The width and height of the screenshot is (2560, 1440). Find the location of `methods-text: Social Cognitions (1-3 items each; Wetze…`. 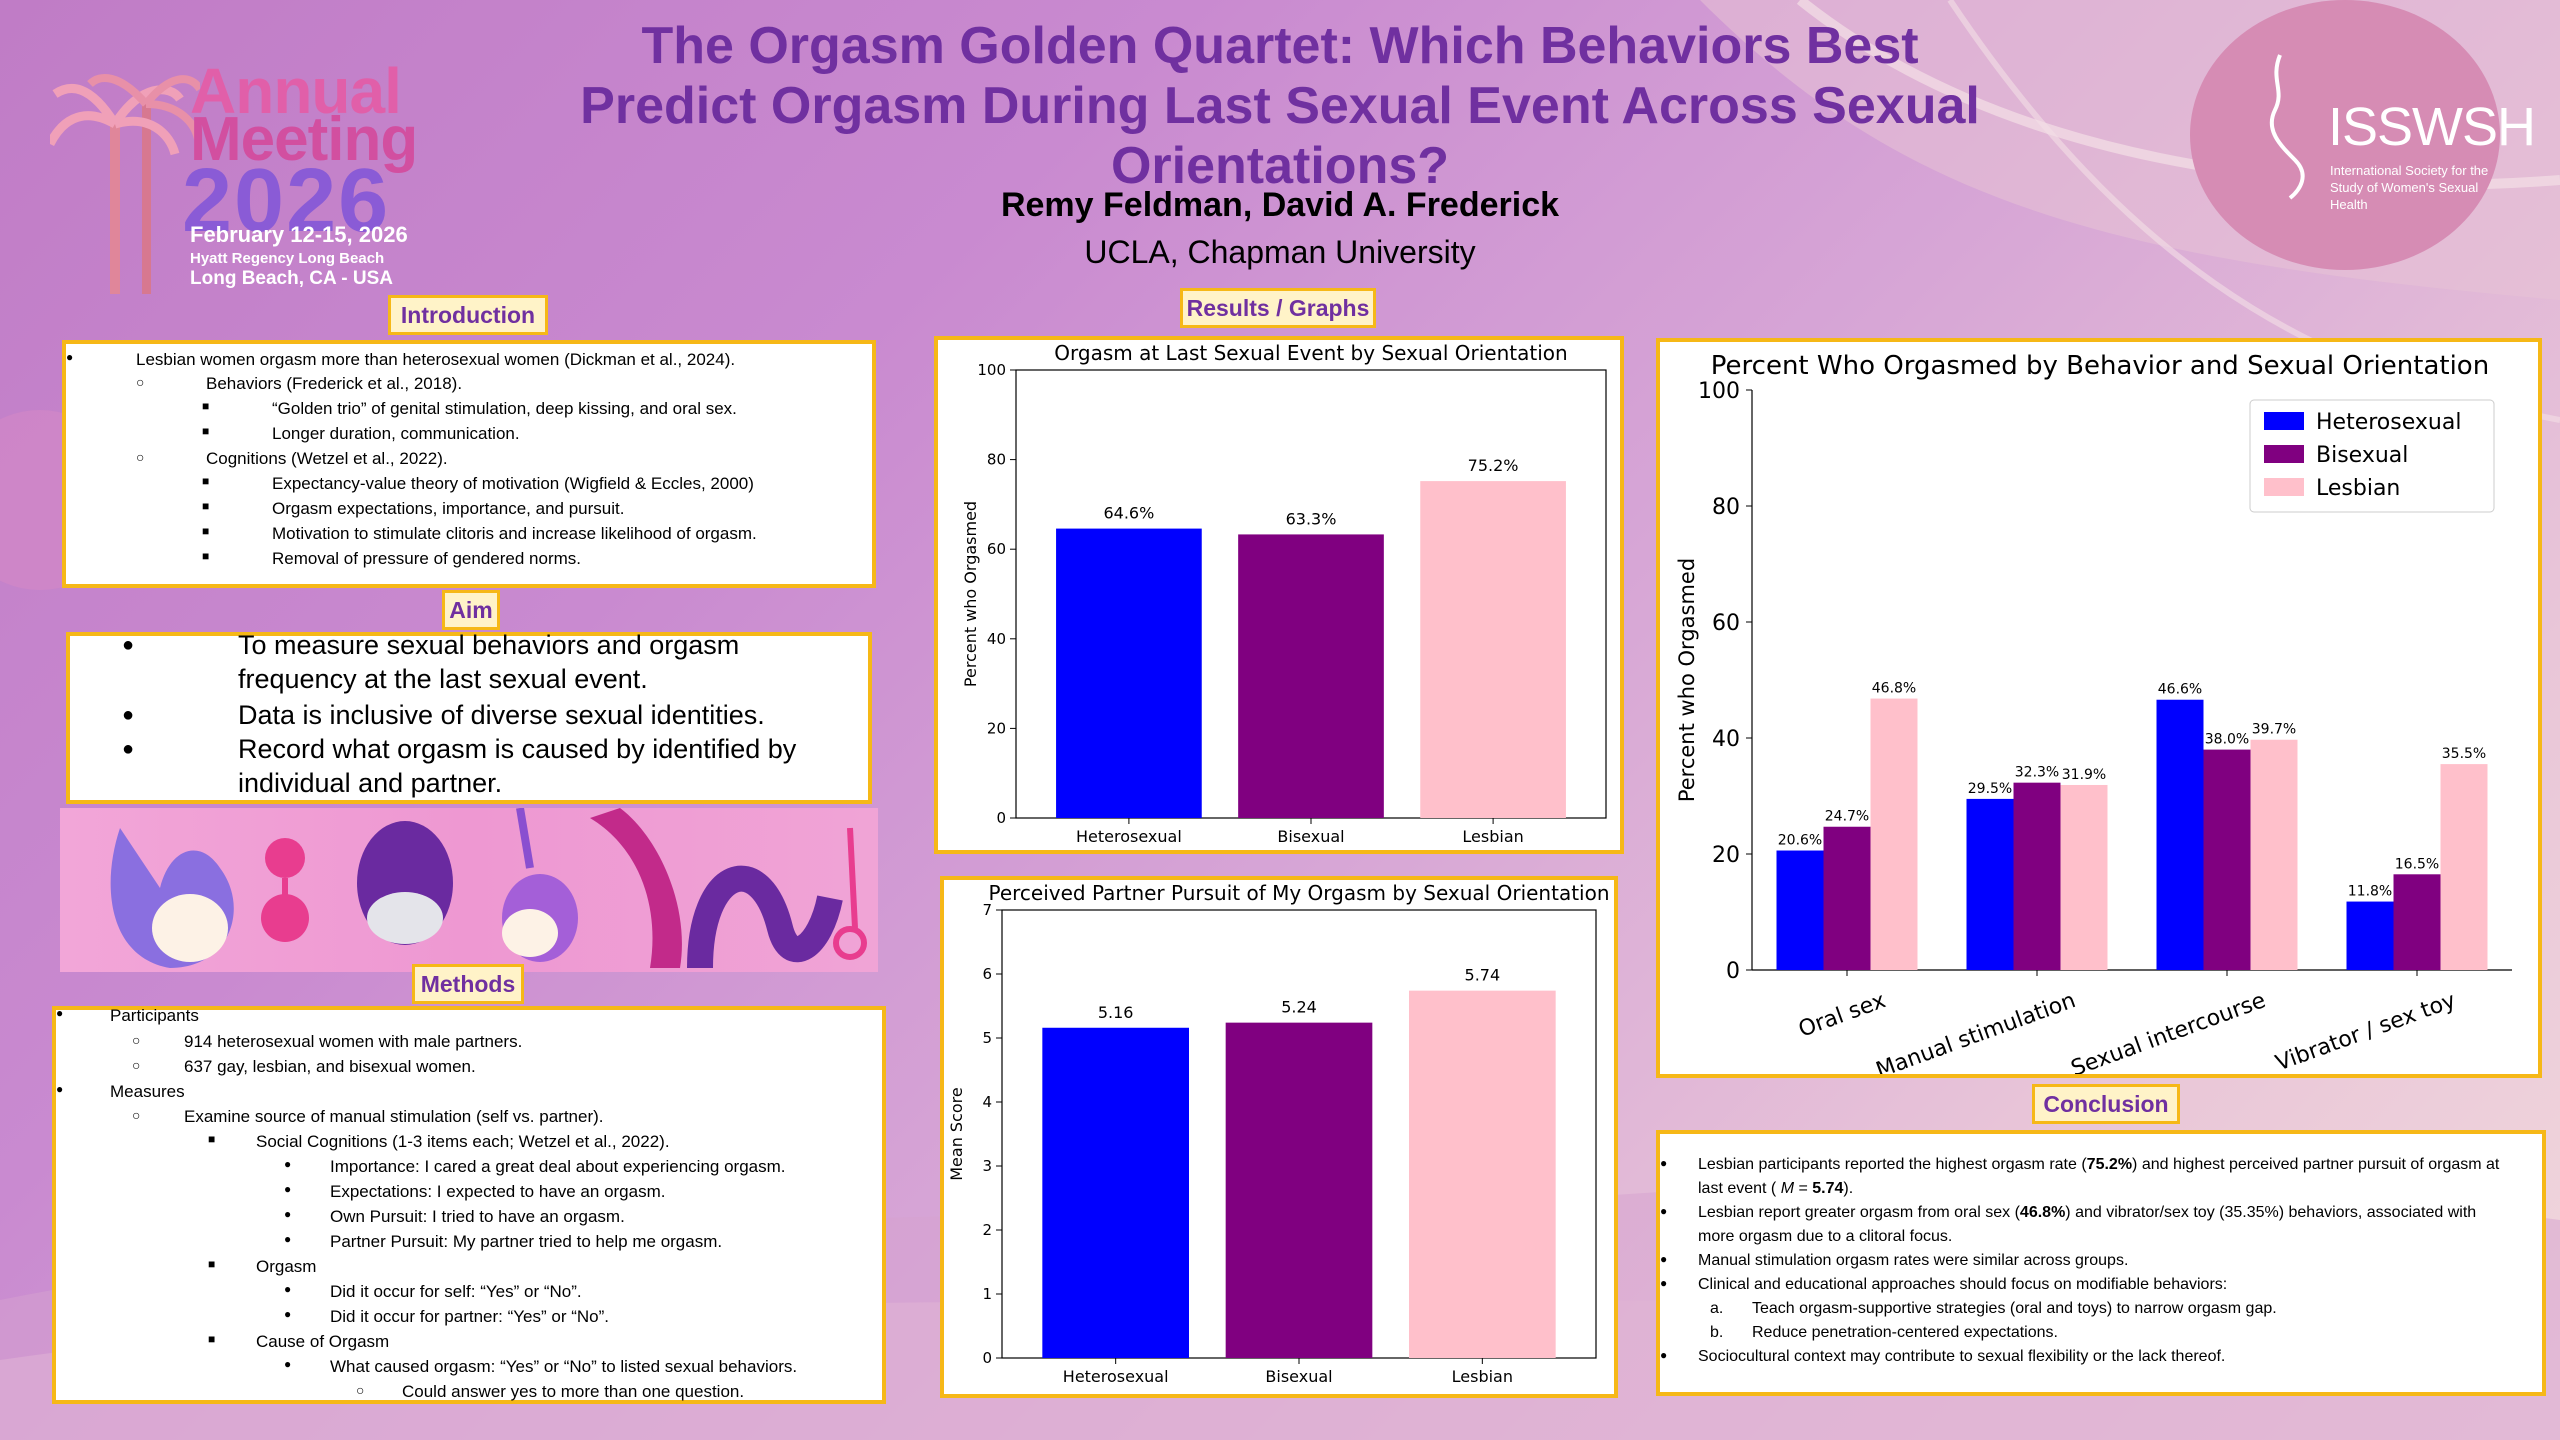

methods-text: Social Cognitions (1-3 items each; Wetze… is located at coordinates (463, 1141).